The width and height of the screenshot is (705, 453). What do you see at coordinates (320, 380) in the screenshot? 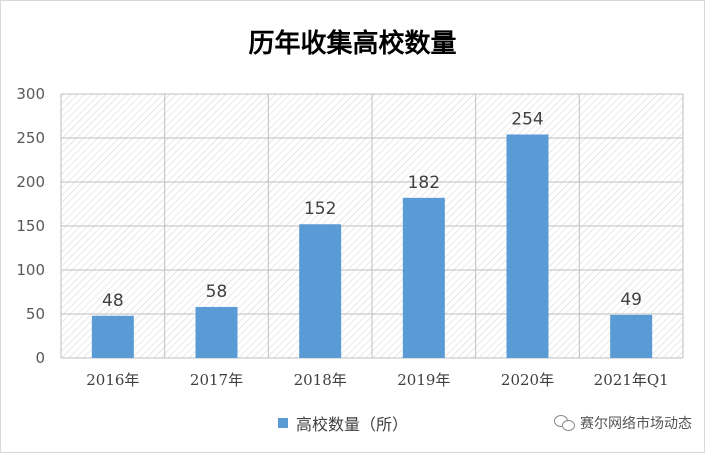
I see `x-tick-label: 2018年` at bounding box center [320, 380].